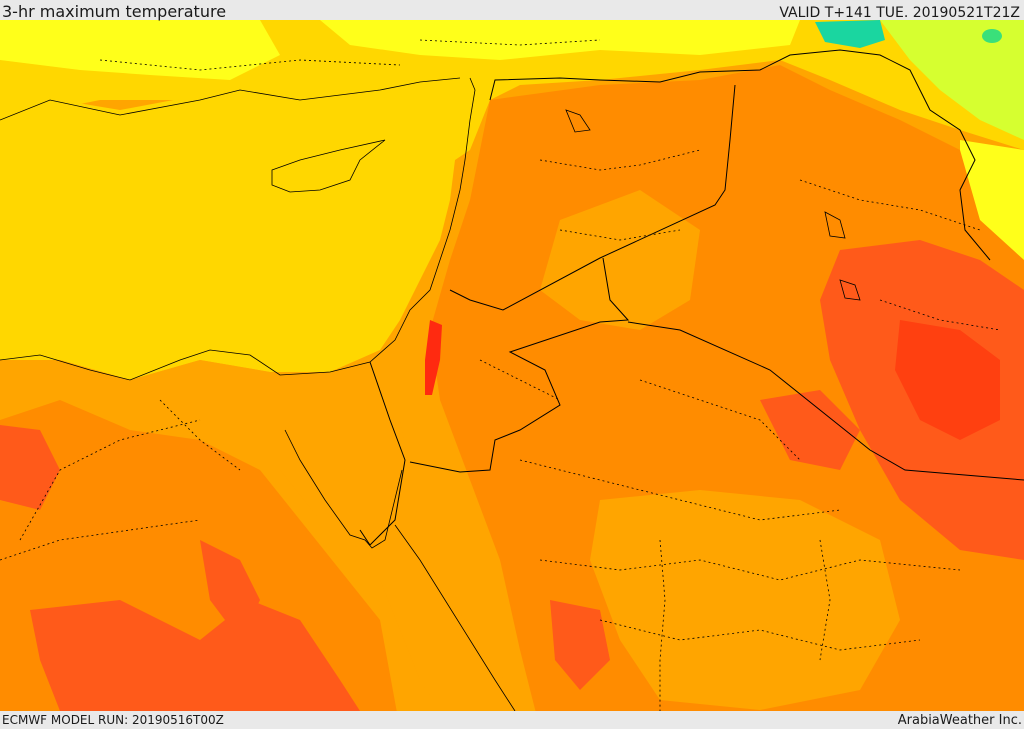 The width and height of the screenshot is (1024, 729). Describe the element at coordinates (992, 36) in the screenshot. I see `region-teal-spot` at that location.